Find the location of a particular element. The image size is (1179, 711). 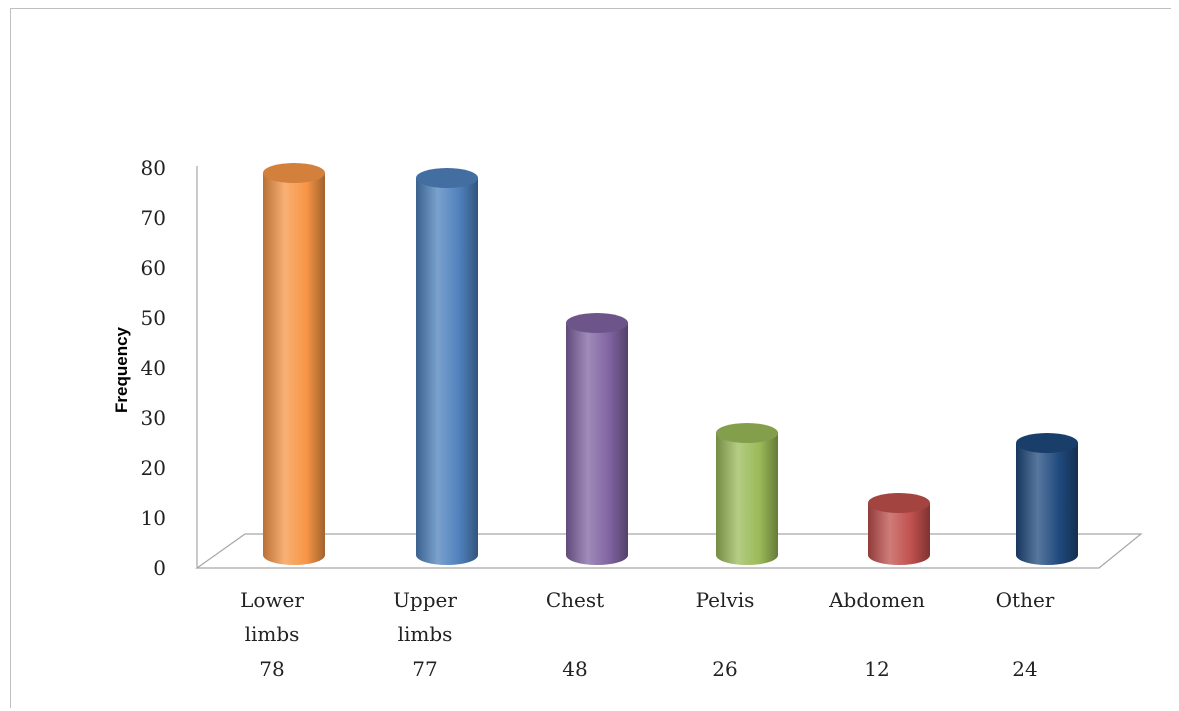

y-tick-label: 60 is located at coordinates (153, 268).